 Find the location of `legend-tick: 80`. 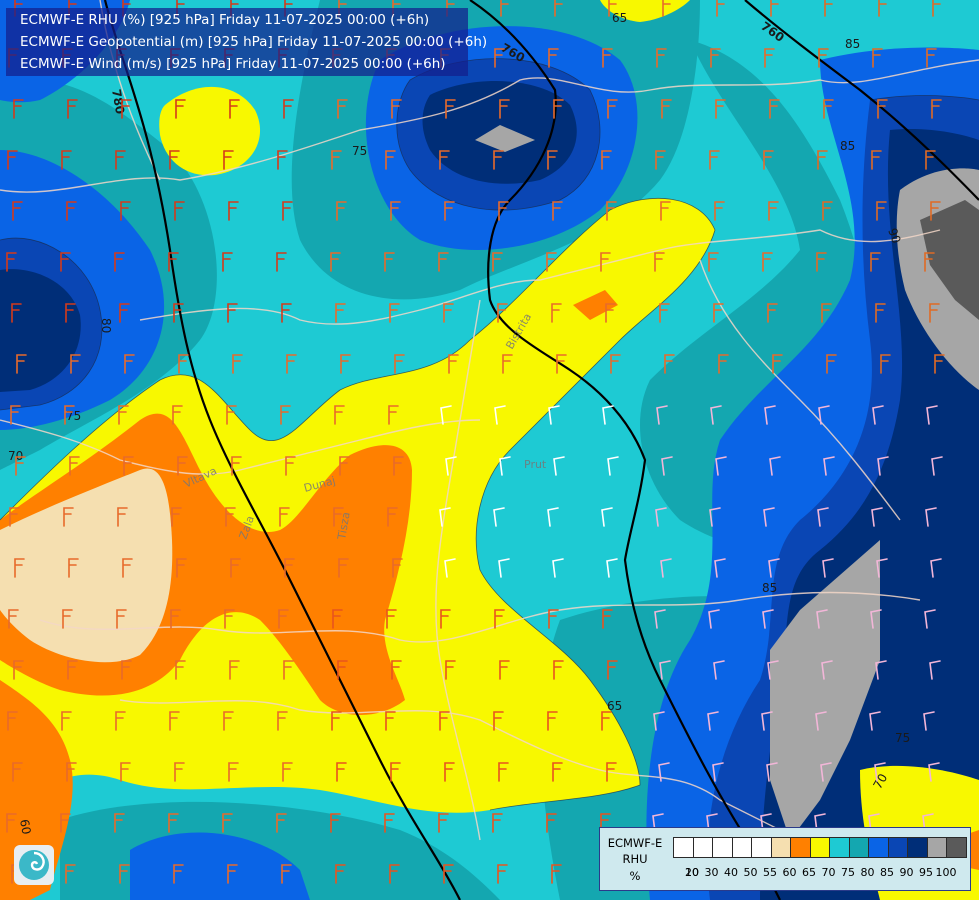

legend-tick: 80 is located at coordinates (867, 872).